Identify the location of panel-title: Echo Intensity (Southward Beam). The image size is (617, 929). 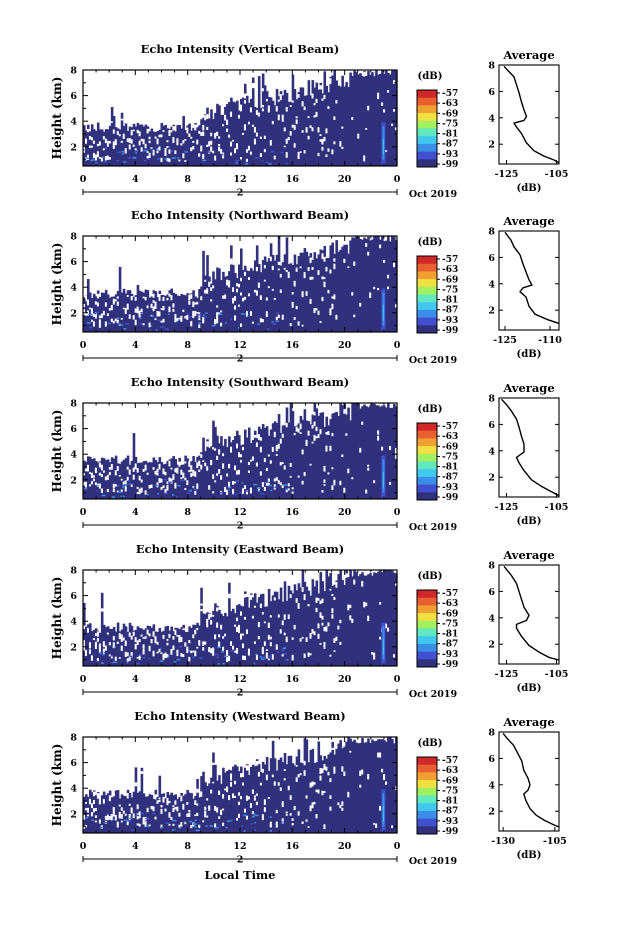
(240, 382).